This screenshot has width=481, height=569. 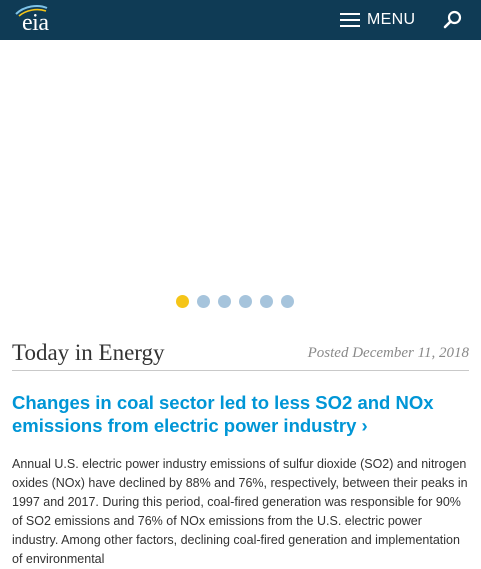 I want to click on carousel-pagination, so click(x=239, y=301).